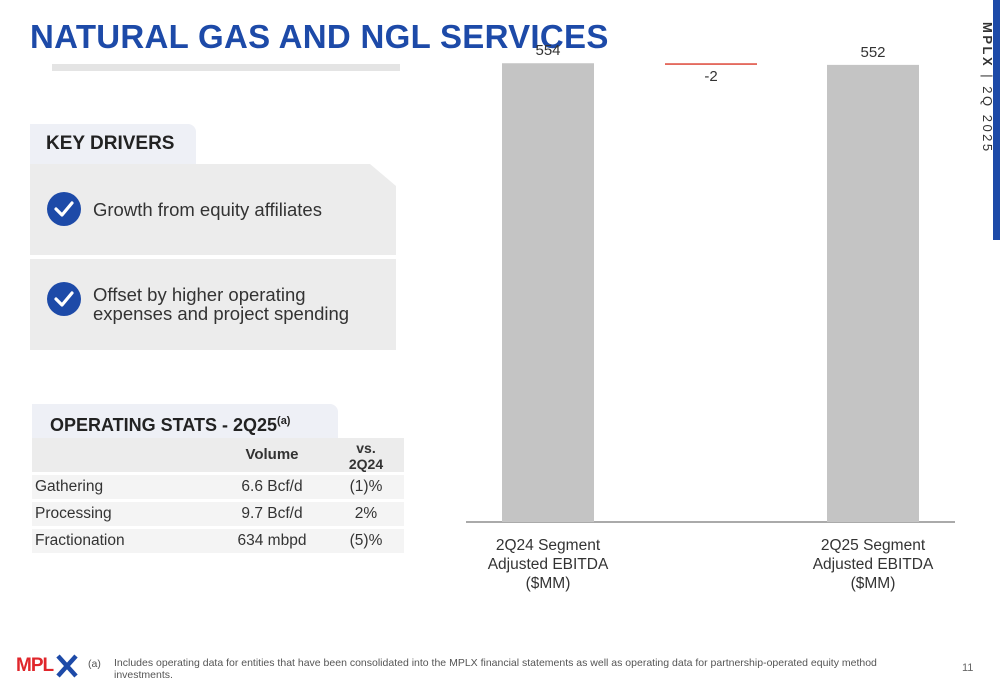  I want to click on row-name: Gathering, so click(69, 486).